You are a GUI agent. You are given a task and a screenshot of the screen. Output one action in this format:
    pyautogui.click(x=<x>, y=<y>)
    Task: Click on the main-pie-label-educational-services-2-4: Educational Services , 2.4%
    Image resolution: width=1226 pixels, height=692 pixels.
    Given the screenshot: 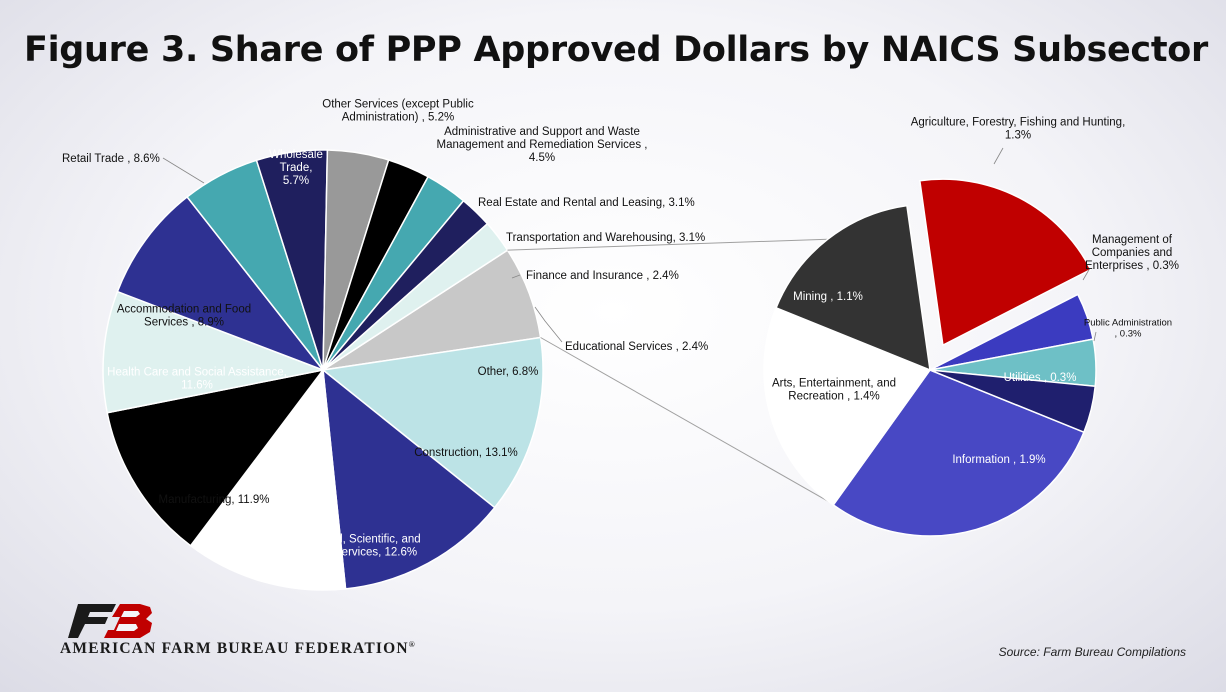 What is the action you would take?
    pyautogui.click(x=636, y=347)
    